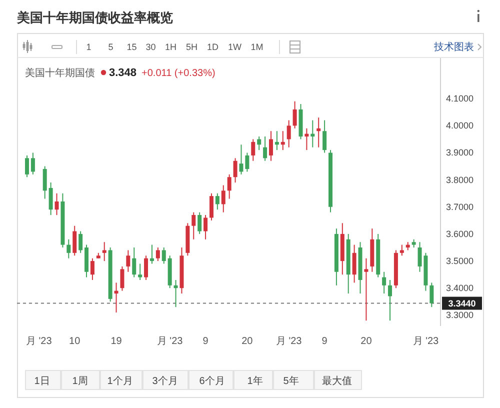 The width and height of the screenshot is (500, 408). What do you see at coordinates (120, 381) in the screenshot?
I see `text: 1个月` at bounding box center [120, 381].